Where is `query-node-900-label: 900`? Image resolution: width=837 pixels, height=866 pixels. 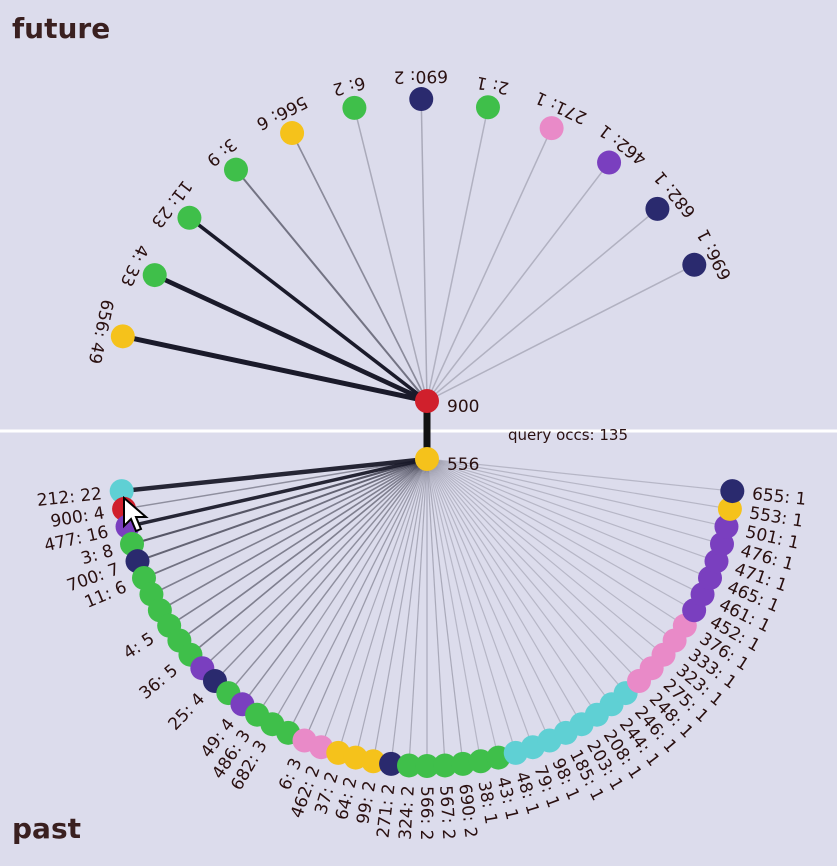
query-node-900-label: 900 is located at coordinates (463, 407).